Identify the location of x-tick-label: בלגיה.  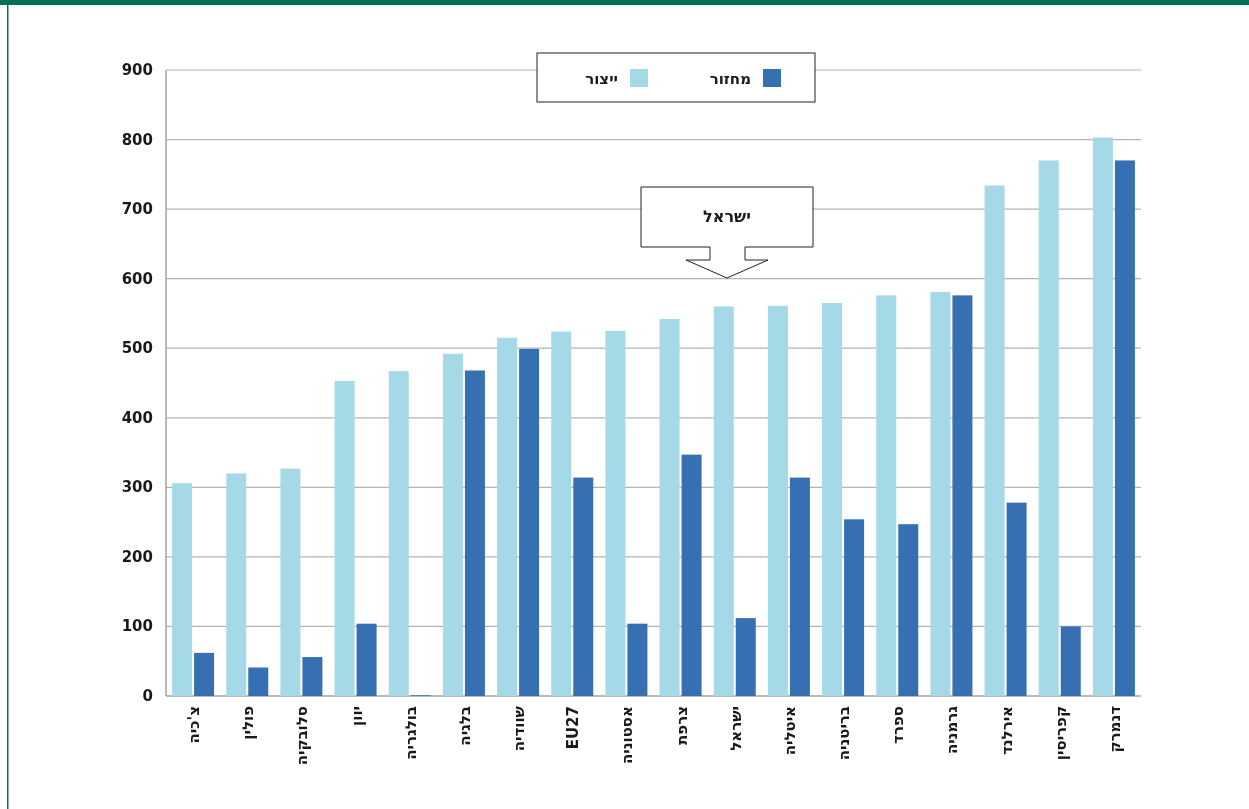
(464, 726).